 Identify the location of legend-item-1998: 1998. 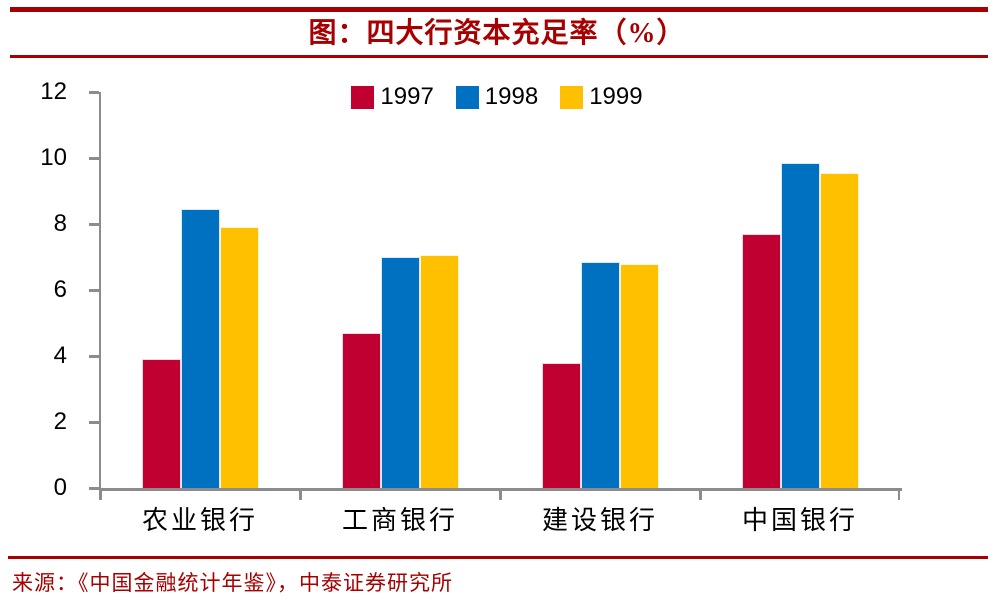
(497, 96).